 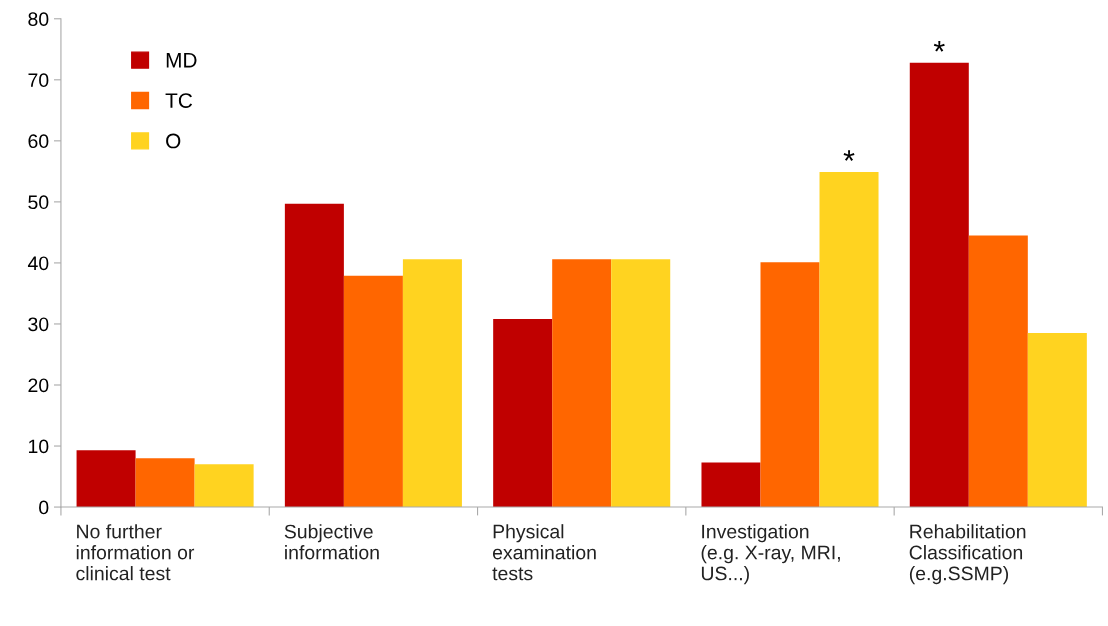 I want to click on y-tick-label: 60, so click(x=38, y=141).